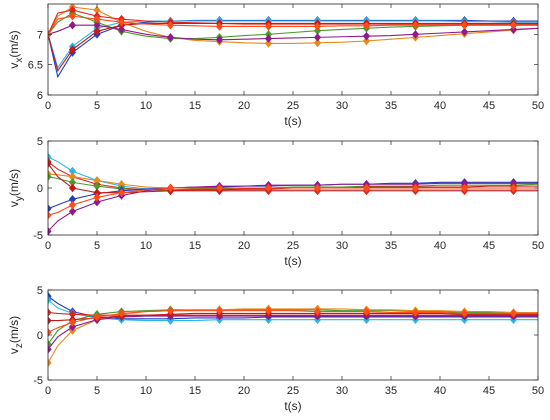 The image size is (550, 420). Describe the element at coordinates (14, 182) in the screenshot. I see `y-axis-label-unit: (m/s)` at that location.